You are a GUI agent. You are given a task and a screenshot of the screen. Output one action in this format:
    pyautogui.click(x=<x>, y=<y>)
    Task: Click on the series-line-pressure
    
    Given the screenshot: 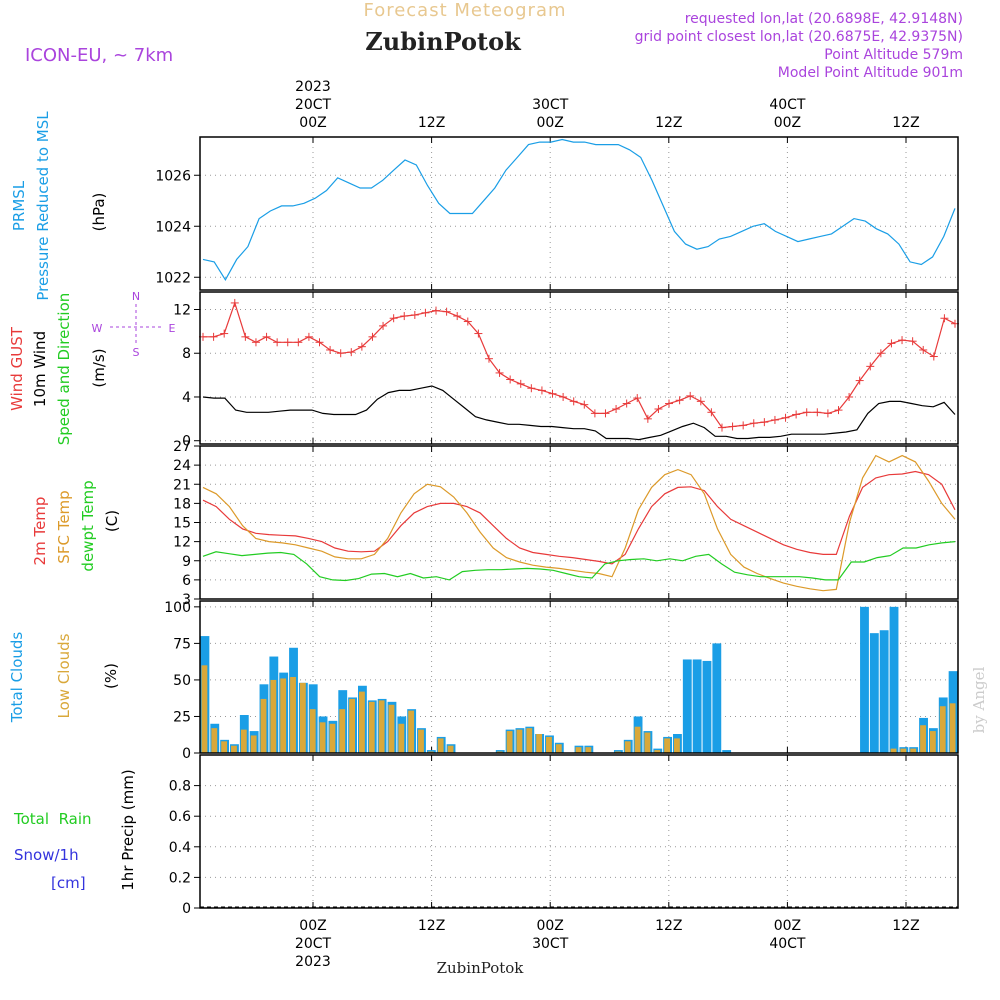 What is the action you would take?
    pyautogui.click(x=579, y=209)
    